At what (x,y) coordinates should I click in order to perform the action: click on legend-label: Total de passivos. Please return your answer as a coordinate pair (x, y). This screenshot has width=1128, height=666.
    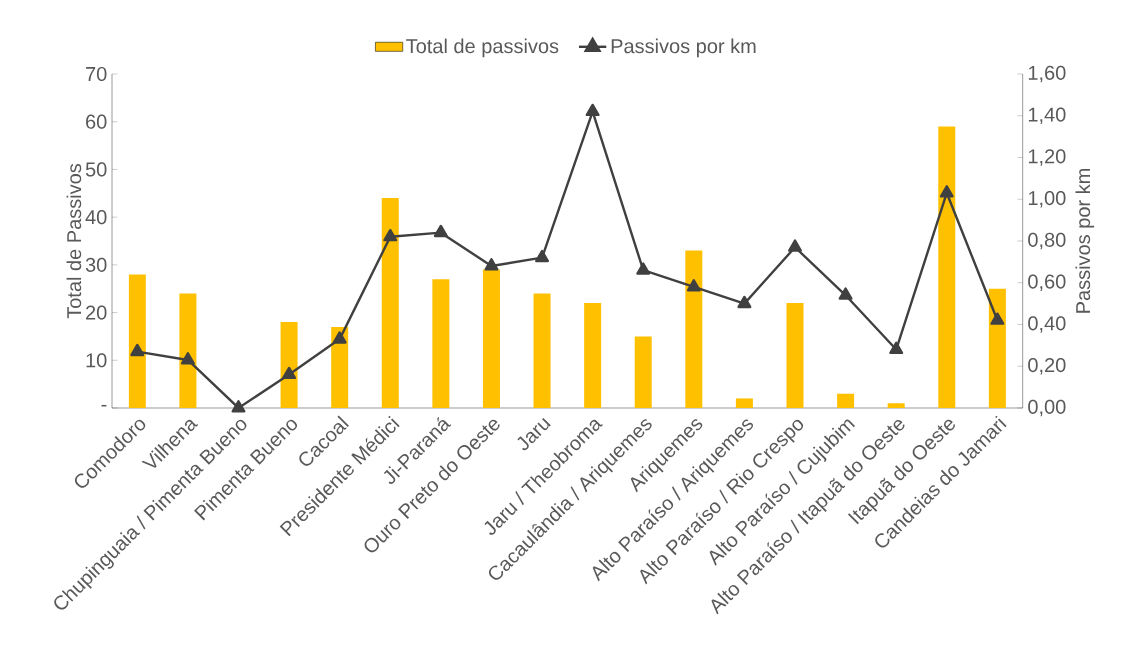
    Looking at the image, I should click on (482, 48).